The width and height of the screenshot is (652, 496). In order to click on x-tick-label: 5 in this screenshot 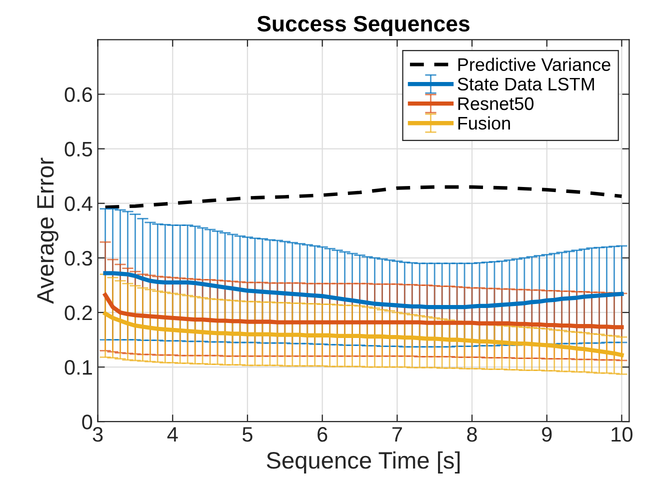, I will do `click(247, 434)`.